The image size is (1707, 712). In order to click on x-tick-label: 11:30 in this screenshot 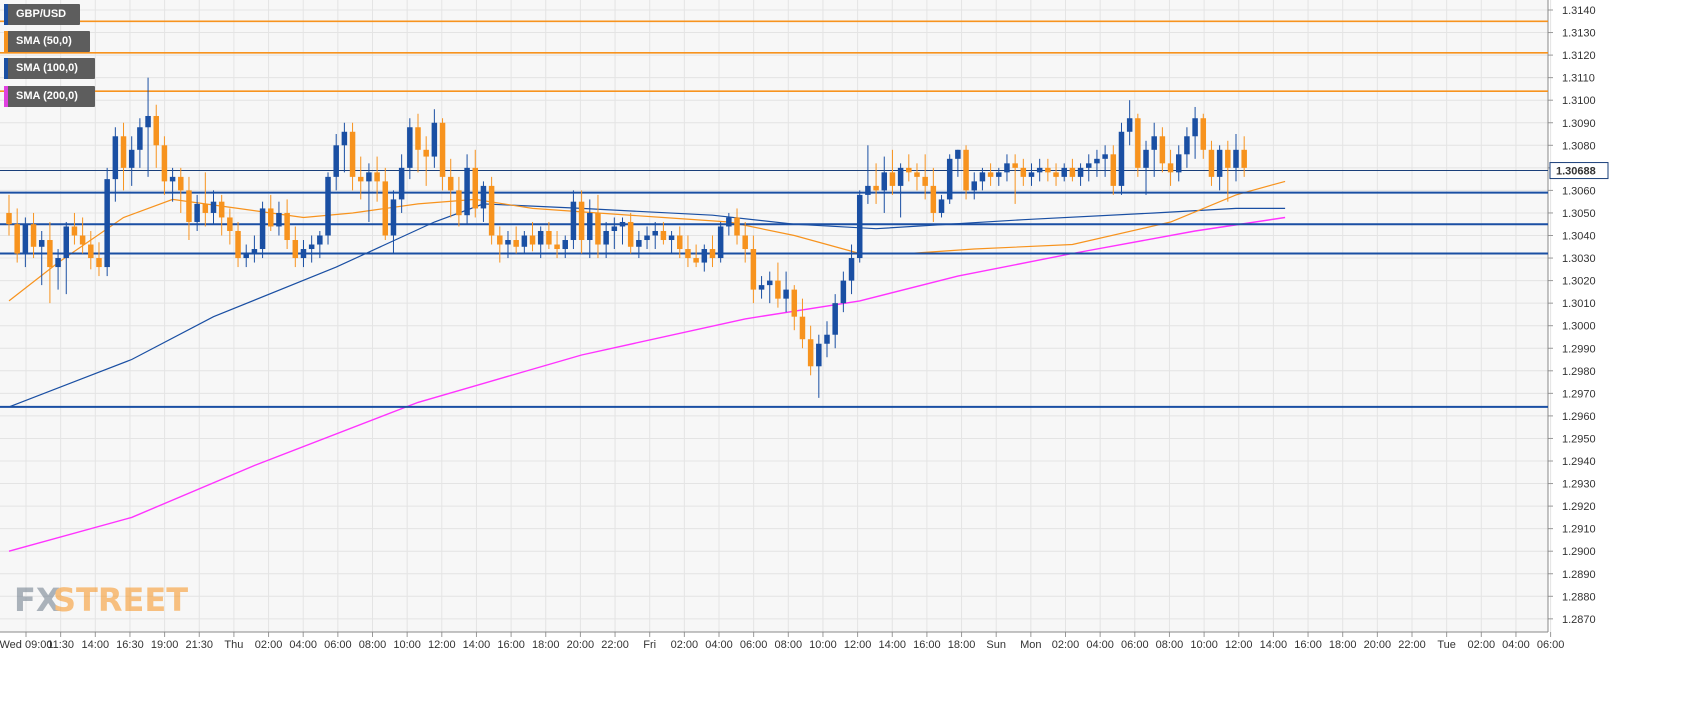, I will do `click(60, 645)`.